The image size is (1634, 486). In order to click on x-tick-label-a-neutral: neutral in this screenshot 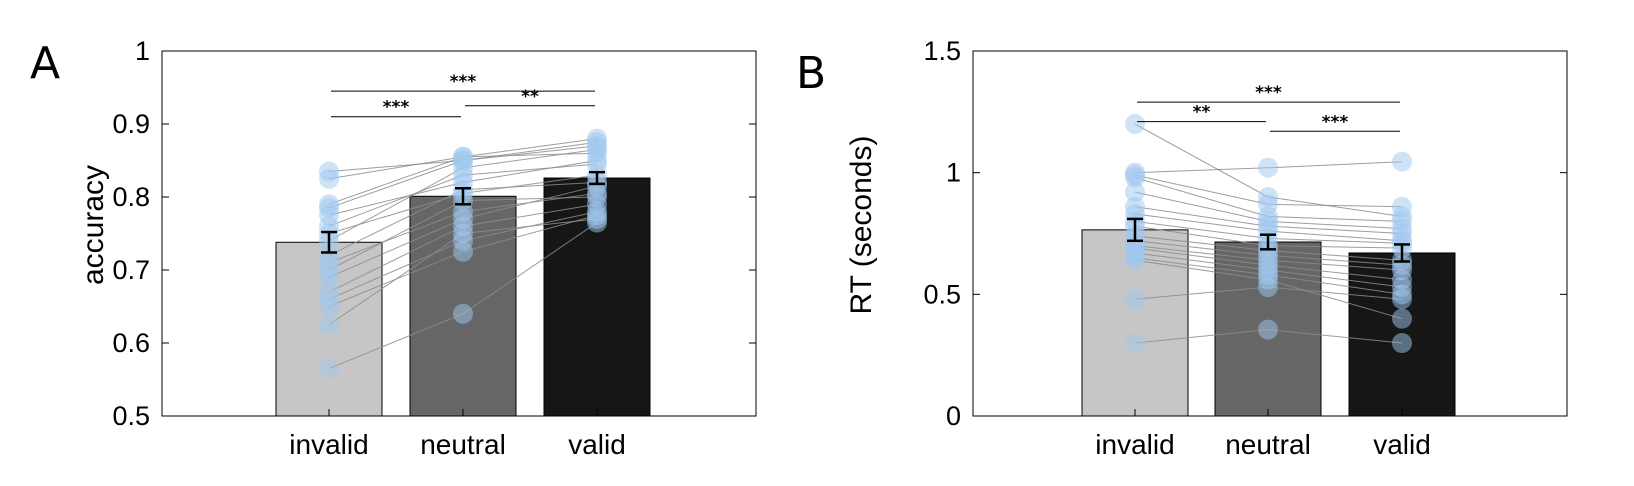, I will do `click(463, 444)`.